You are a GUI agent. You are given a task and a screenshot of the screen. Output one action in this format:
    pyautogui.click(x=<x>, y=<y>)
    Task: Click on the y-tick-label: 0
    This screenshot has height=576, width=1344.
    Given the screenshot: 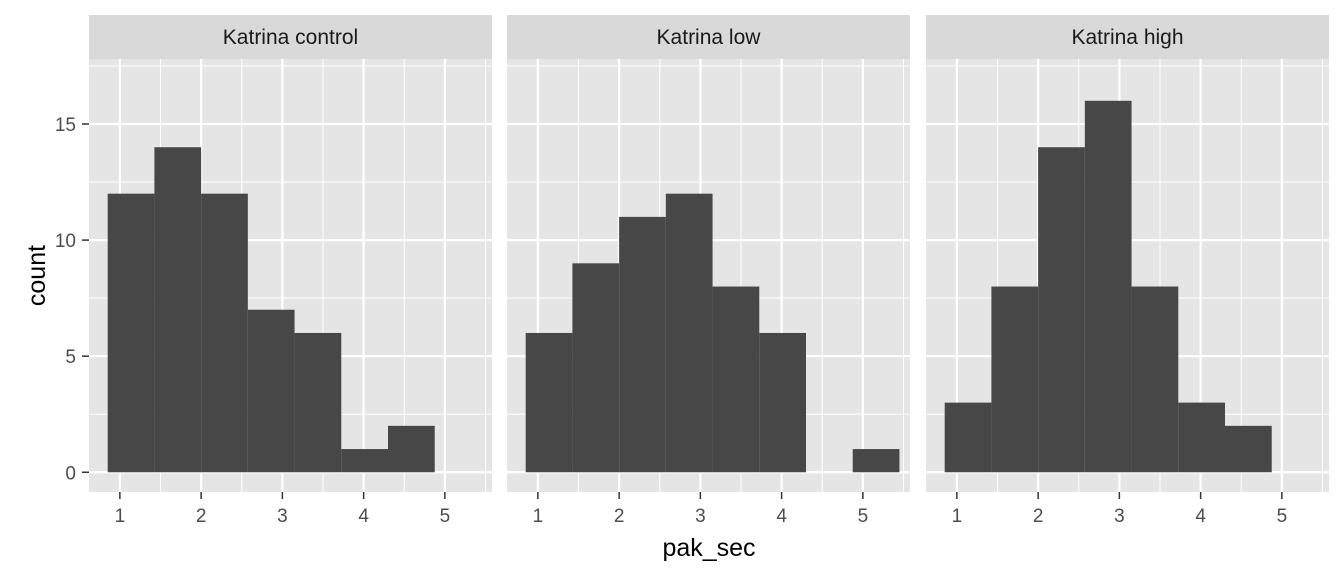 What is the action you would take?
    pyautogui.click(x=70, y=473)
    